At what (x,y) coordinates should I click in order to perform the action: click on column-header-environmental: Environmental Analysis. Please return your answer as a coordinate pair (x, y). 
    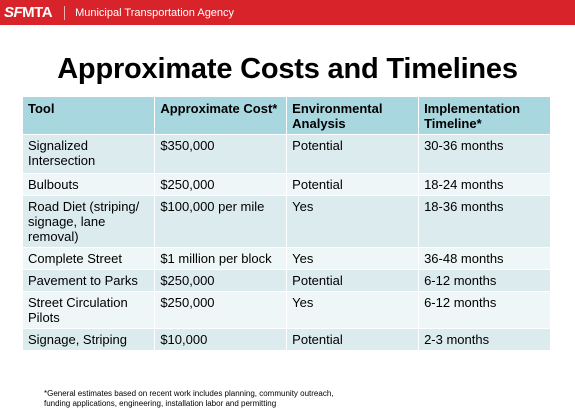
    Looking at the image, I should click on (353, 116).